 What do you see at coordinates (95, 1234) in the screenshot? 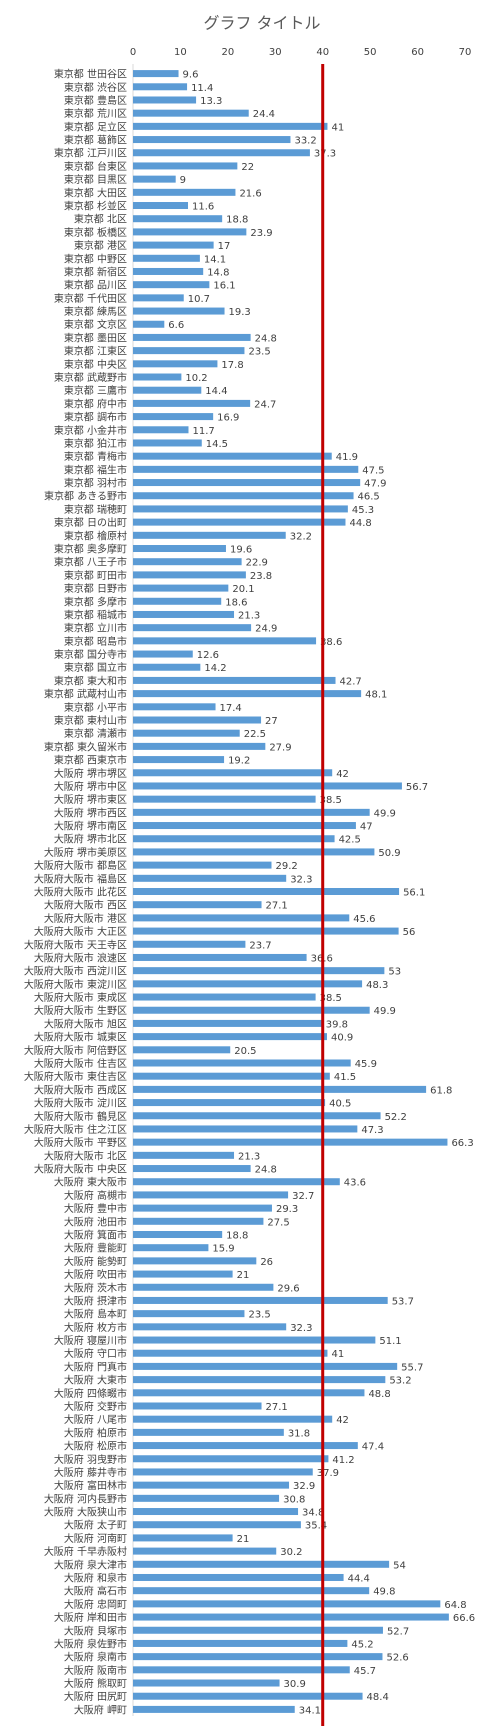
I see `y-tick-label: 大阪府 箕面市` at bounding box center [95, 1234].